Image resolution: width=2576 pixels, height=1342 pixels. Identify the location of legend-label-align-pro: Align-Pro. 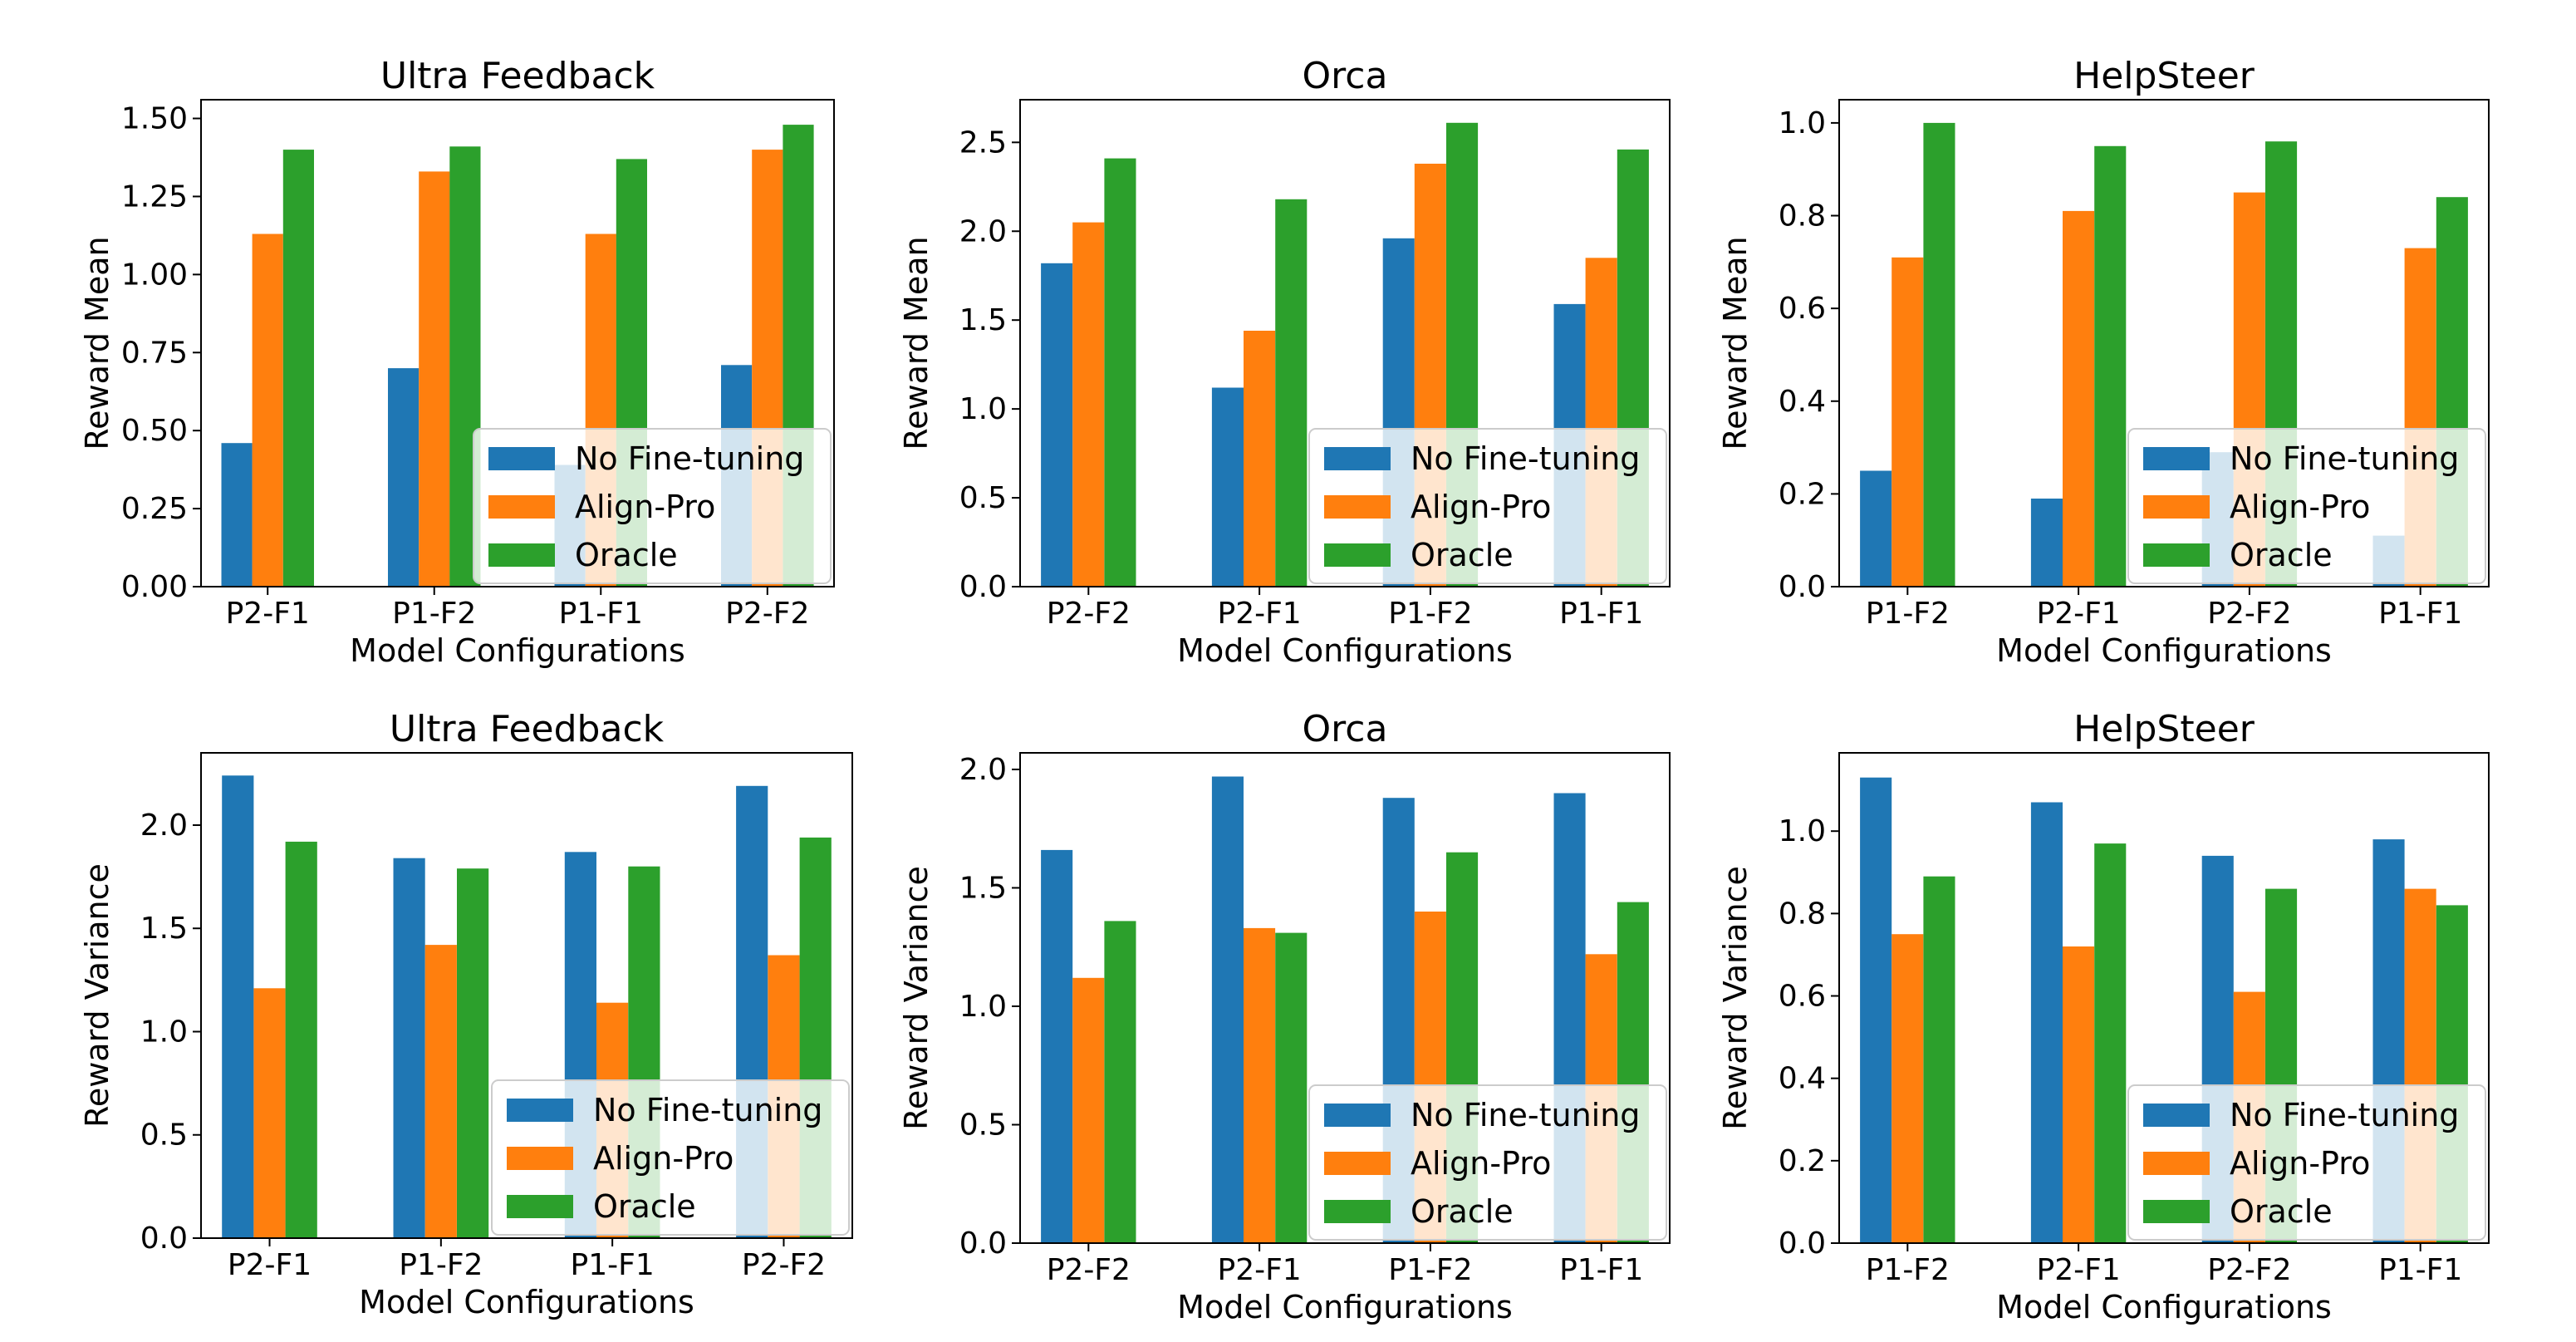
(2300, 1163).